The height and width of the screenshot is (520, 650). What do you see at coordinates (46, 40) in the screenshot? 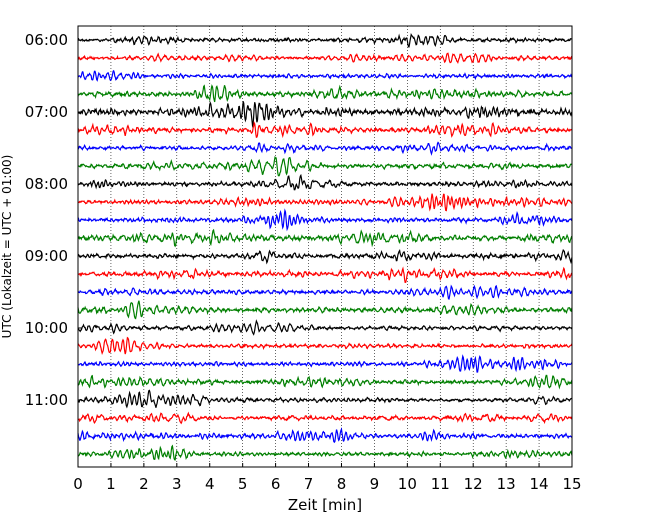
I see `y-tick-label: 06:00` at bounding box center [46, 40].